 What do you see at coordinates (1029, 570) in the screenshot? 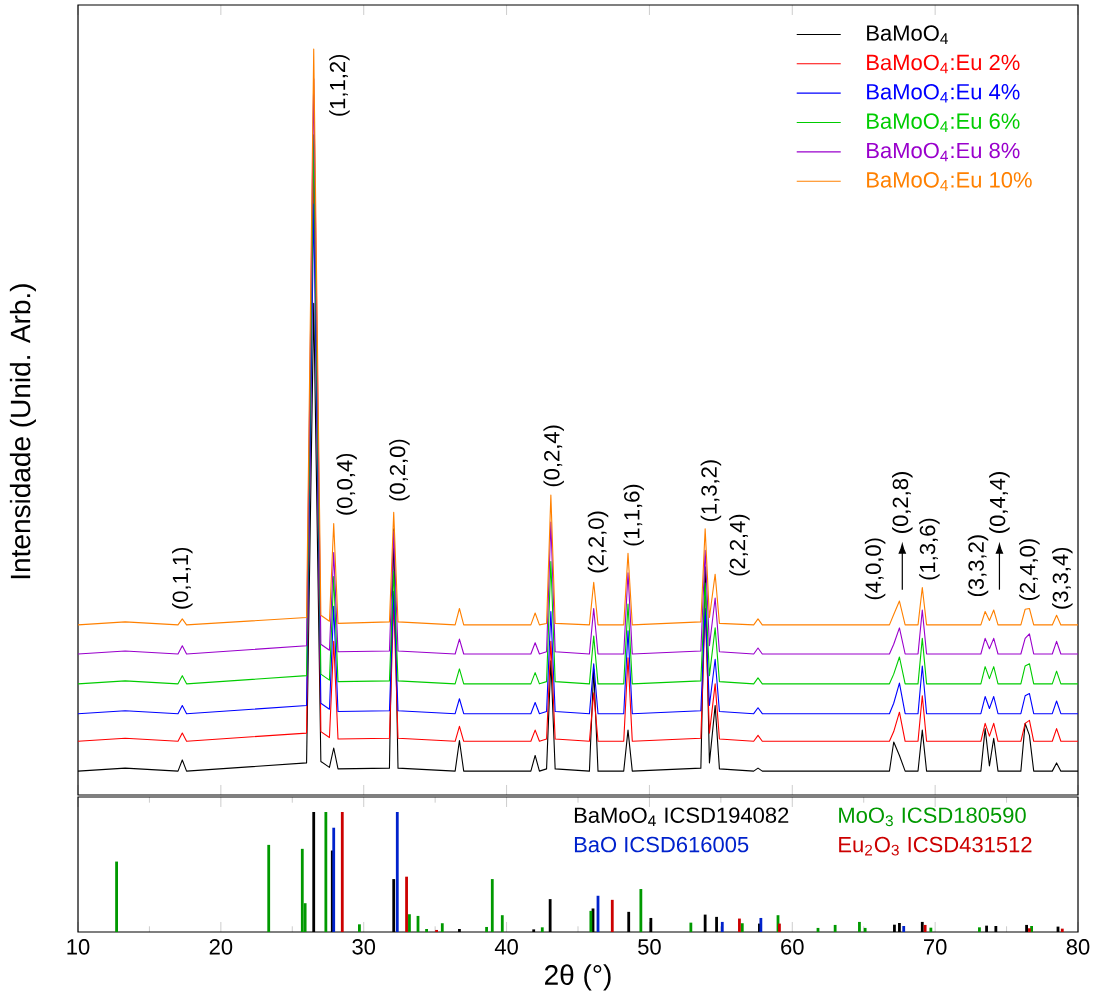
I see `annotation: (2,4,0)` at bounding box center [1029, 570].